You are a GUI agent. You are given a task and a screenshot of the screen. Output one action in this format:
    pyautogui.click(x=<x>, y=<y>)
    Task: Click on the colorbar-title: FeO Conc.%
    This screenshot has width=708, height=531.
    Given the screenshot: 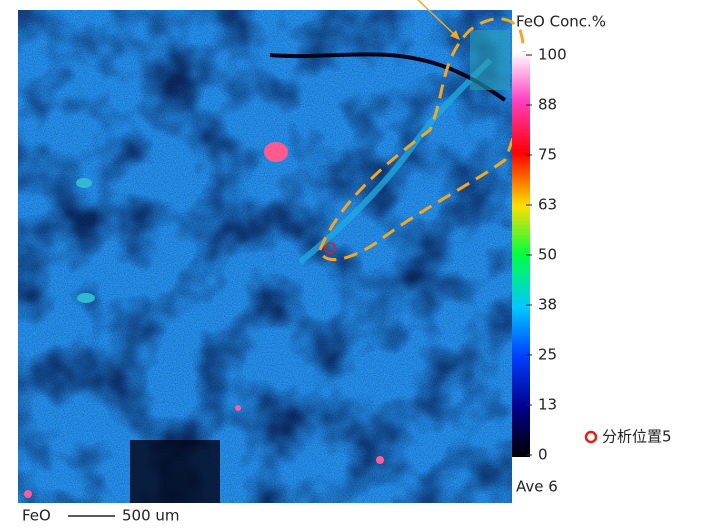 What is the action you would take?
    pyautogui.click(x=561, y=22)
    